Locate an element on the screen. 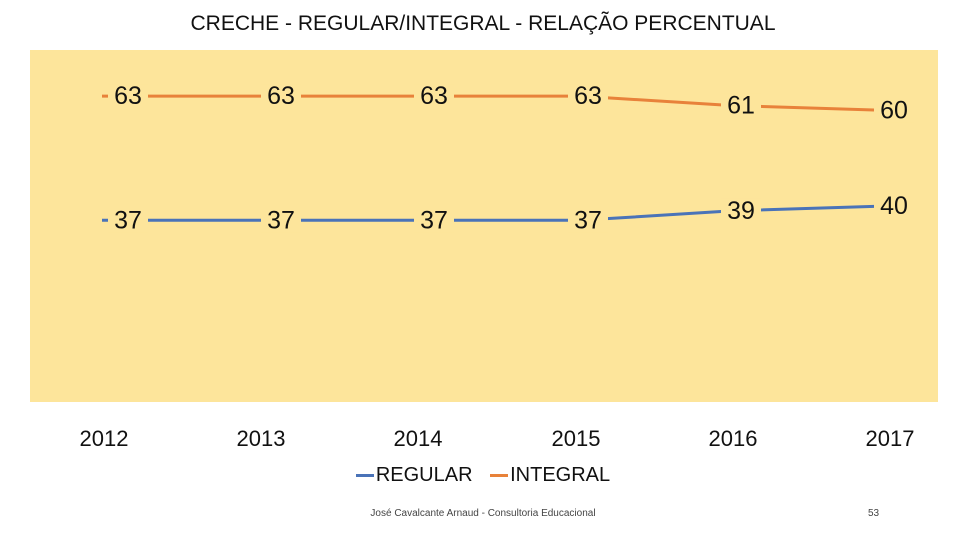  legend: REGULAR INTEGRAL is located at coordinates (480, 475).